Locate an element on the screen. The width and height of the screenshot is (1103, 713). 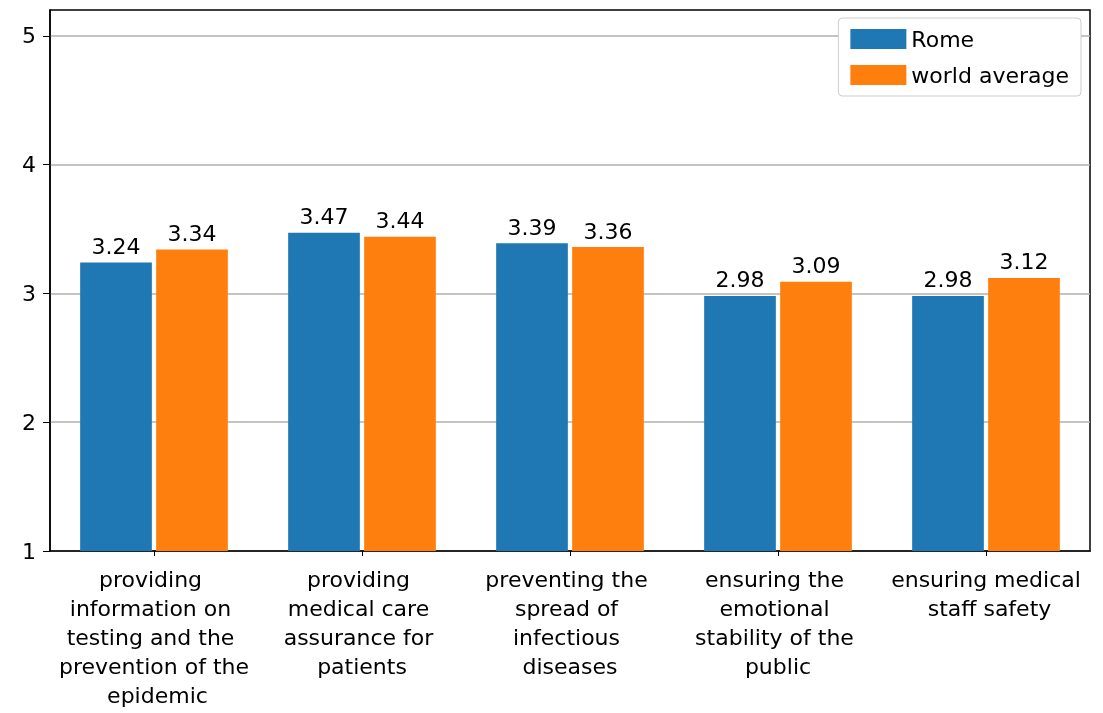
x-tick-label: ensuring the emotional stability of the public is located at coordinates (778, 623).